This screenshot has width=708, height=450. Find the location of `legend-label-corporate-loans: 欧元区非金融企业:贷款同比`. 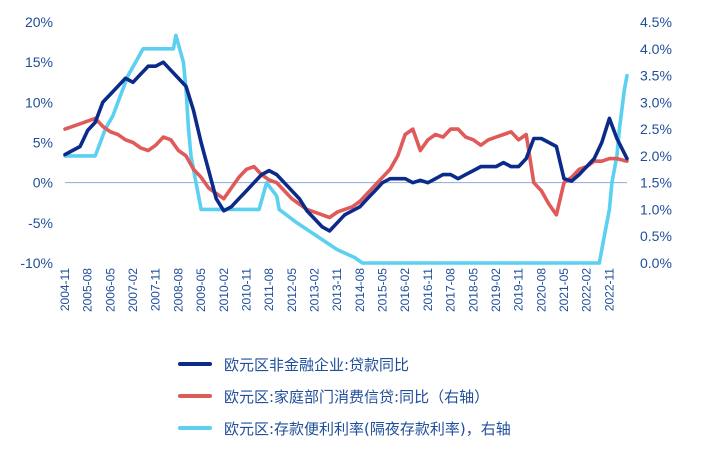

legend-label-corporate-loans: 欧元区非金融企业:贷款同比 is located at coordinates (317, 364).